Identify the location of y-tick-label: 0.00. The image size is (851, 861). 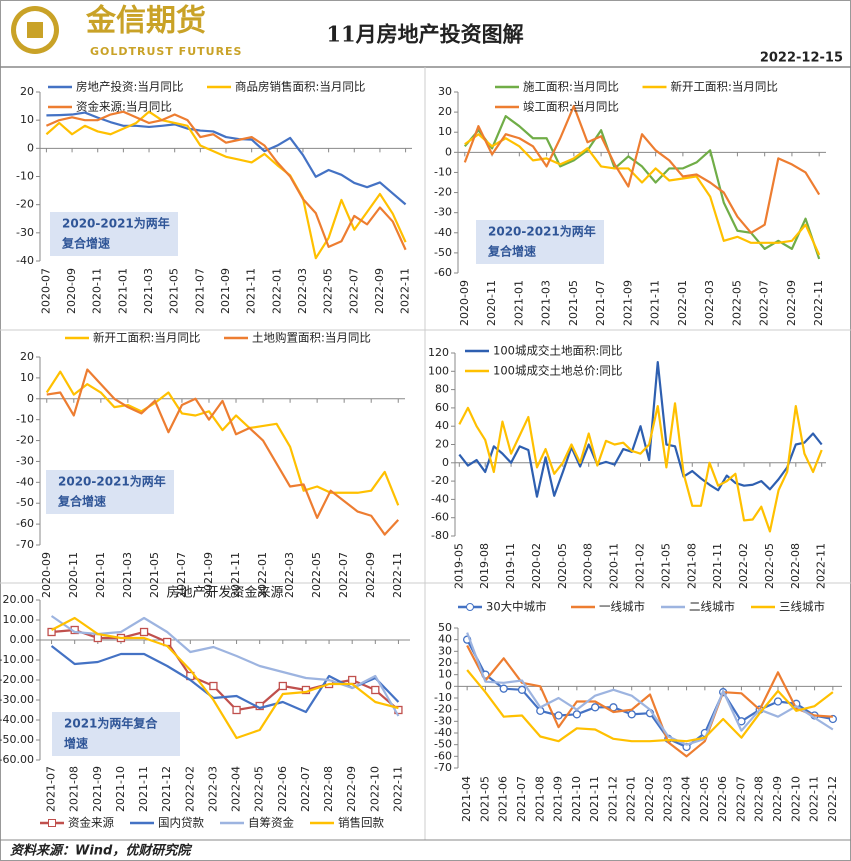
(22, 639).